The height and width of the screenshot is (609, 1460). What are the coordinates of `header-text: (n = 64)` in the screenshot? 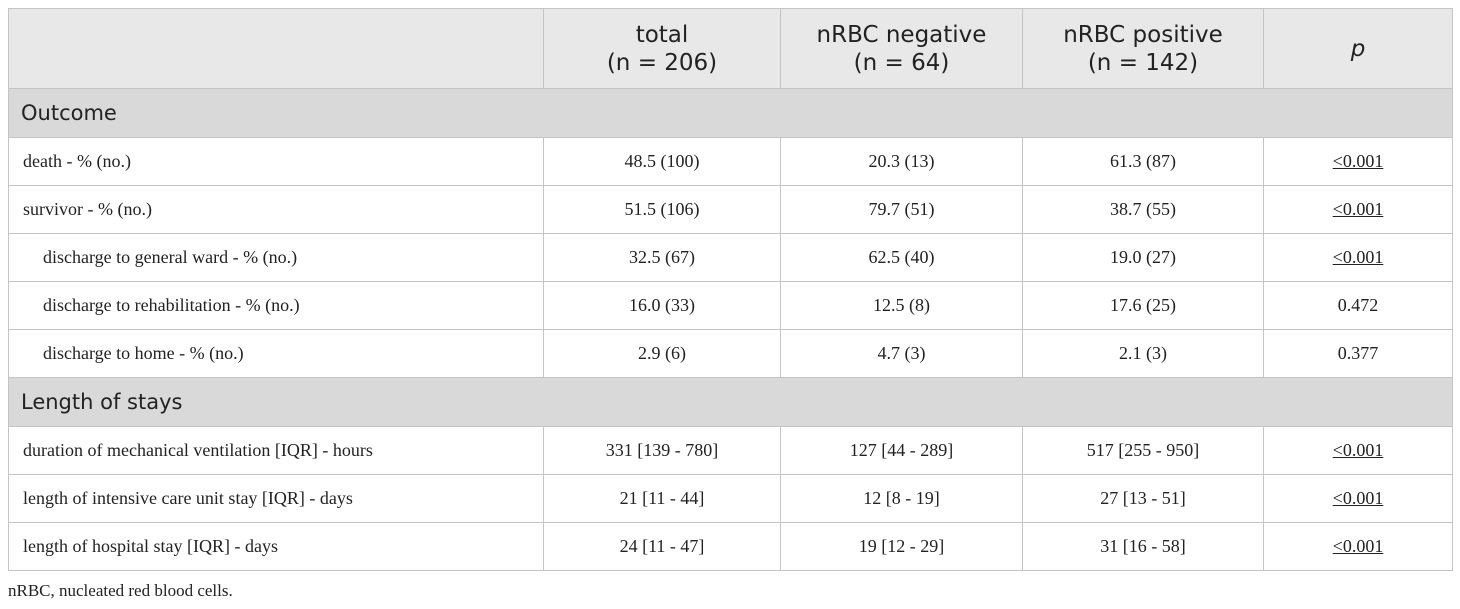 It's located at (901, 62).